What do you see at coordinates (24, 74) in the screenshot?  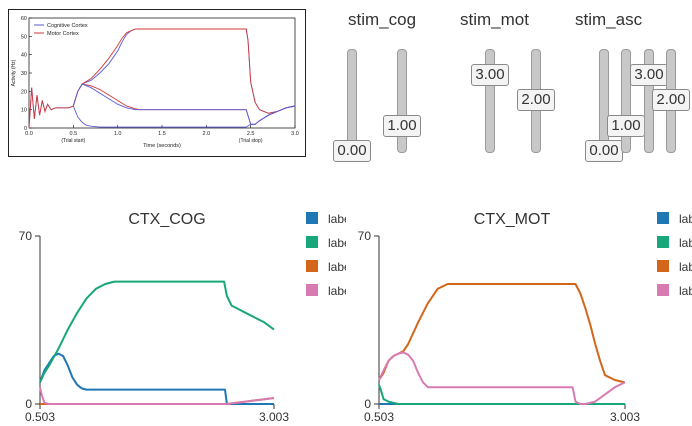 I see `y-tick-label: 30` at bounding box center [24, 74].